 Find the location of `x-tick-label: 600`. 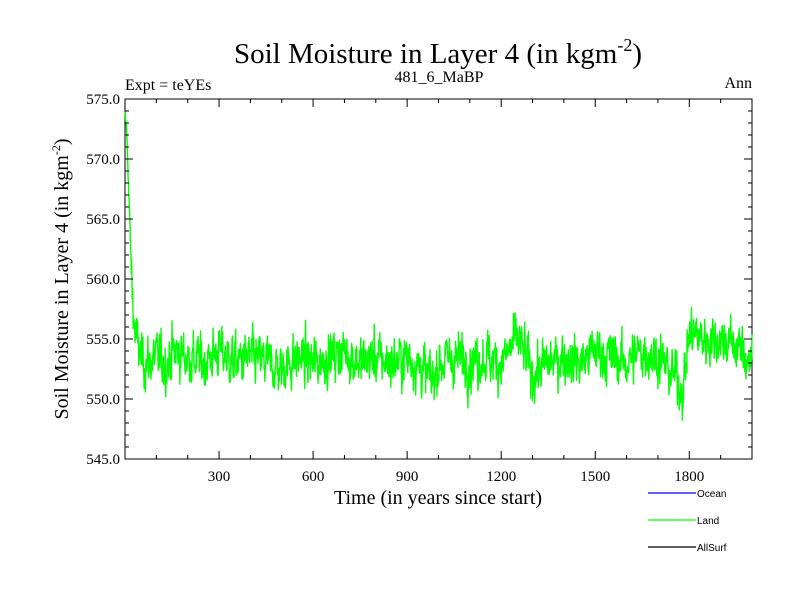

x-tick-label: 600 is located at coordinates (313, 477).